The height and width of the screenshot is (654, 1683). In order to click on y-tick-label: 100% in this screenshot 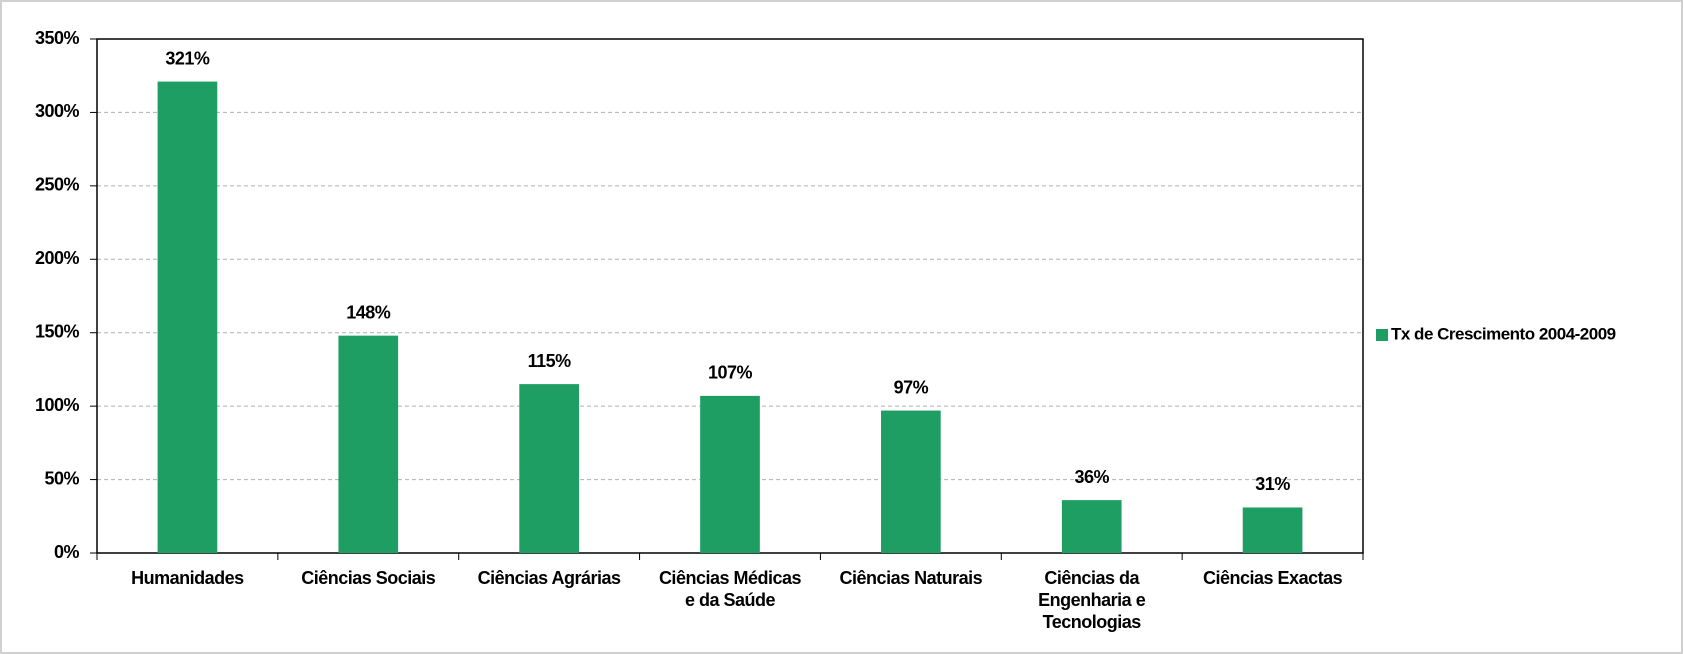, I will do `click(57, 405)`.